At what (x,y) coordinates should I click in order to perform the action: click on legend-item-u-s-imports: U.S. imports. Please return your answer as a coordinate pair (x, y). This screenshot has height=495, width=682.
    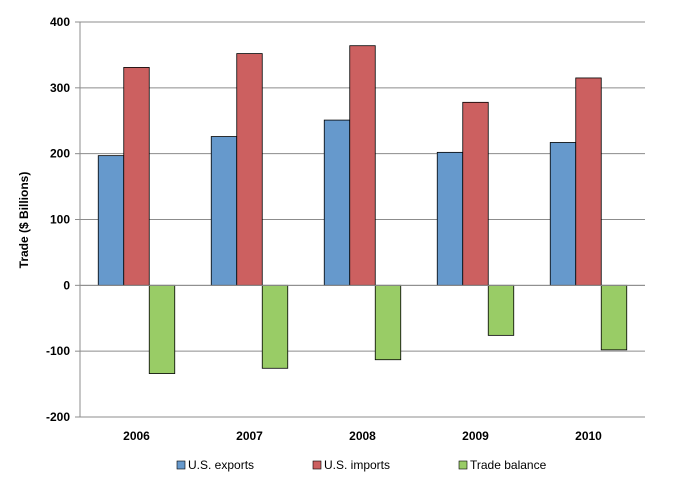
    Looking at the image, I should click on (351, 465).